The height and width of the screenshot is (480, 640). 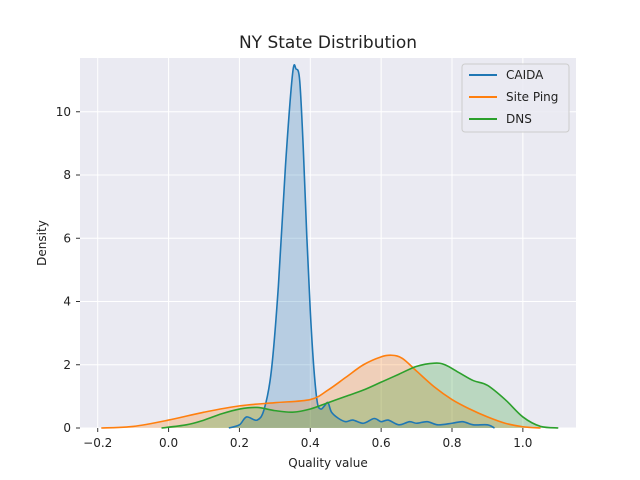 I want to click on dns-density-line, so click(x=360, y=395).